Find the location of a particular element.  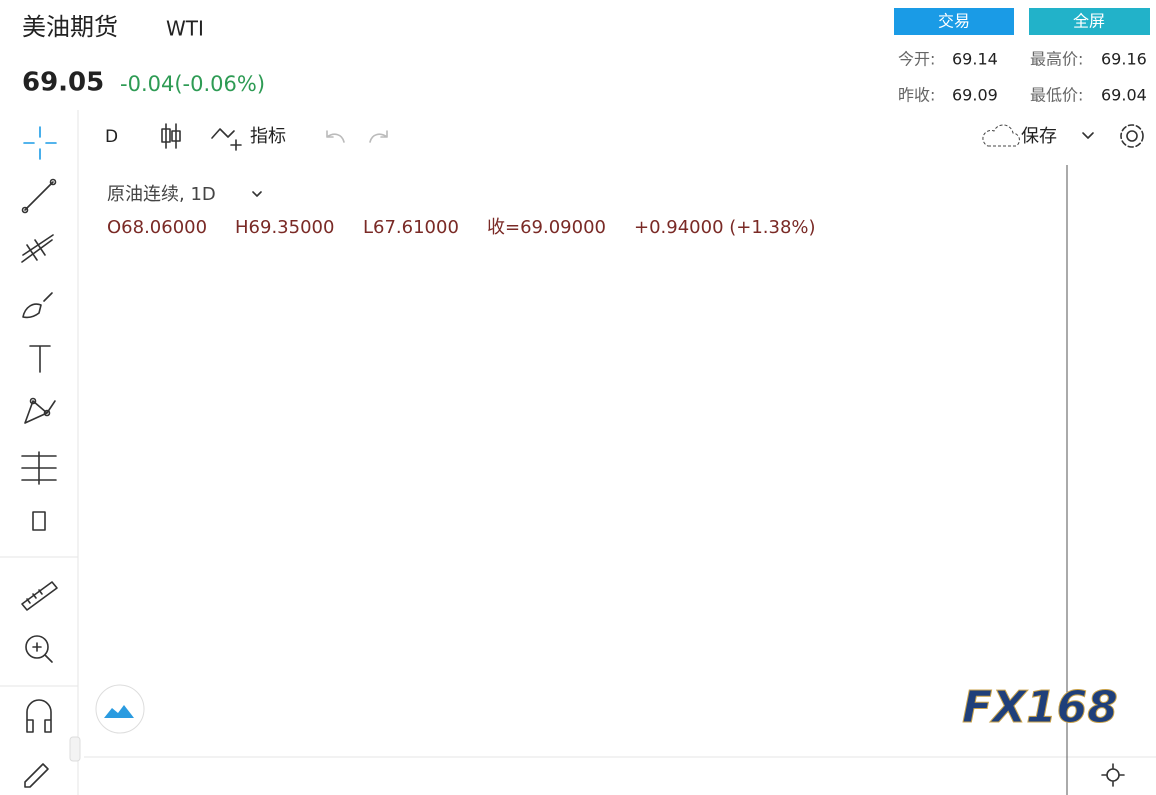

cloud-icon is located at coordinates (1001, 135).